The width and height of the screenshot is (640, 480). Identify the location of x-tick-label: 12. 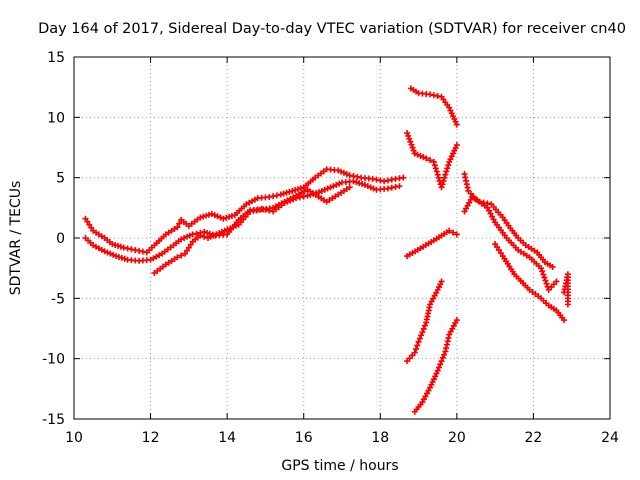
(151, 438).